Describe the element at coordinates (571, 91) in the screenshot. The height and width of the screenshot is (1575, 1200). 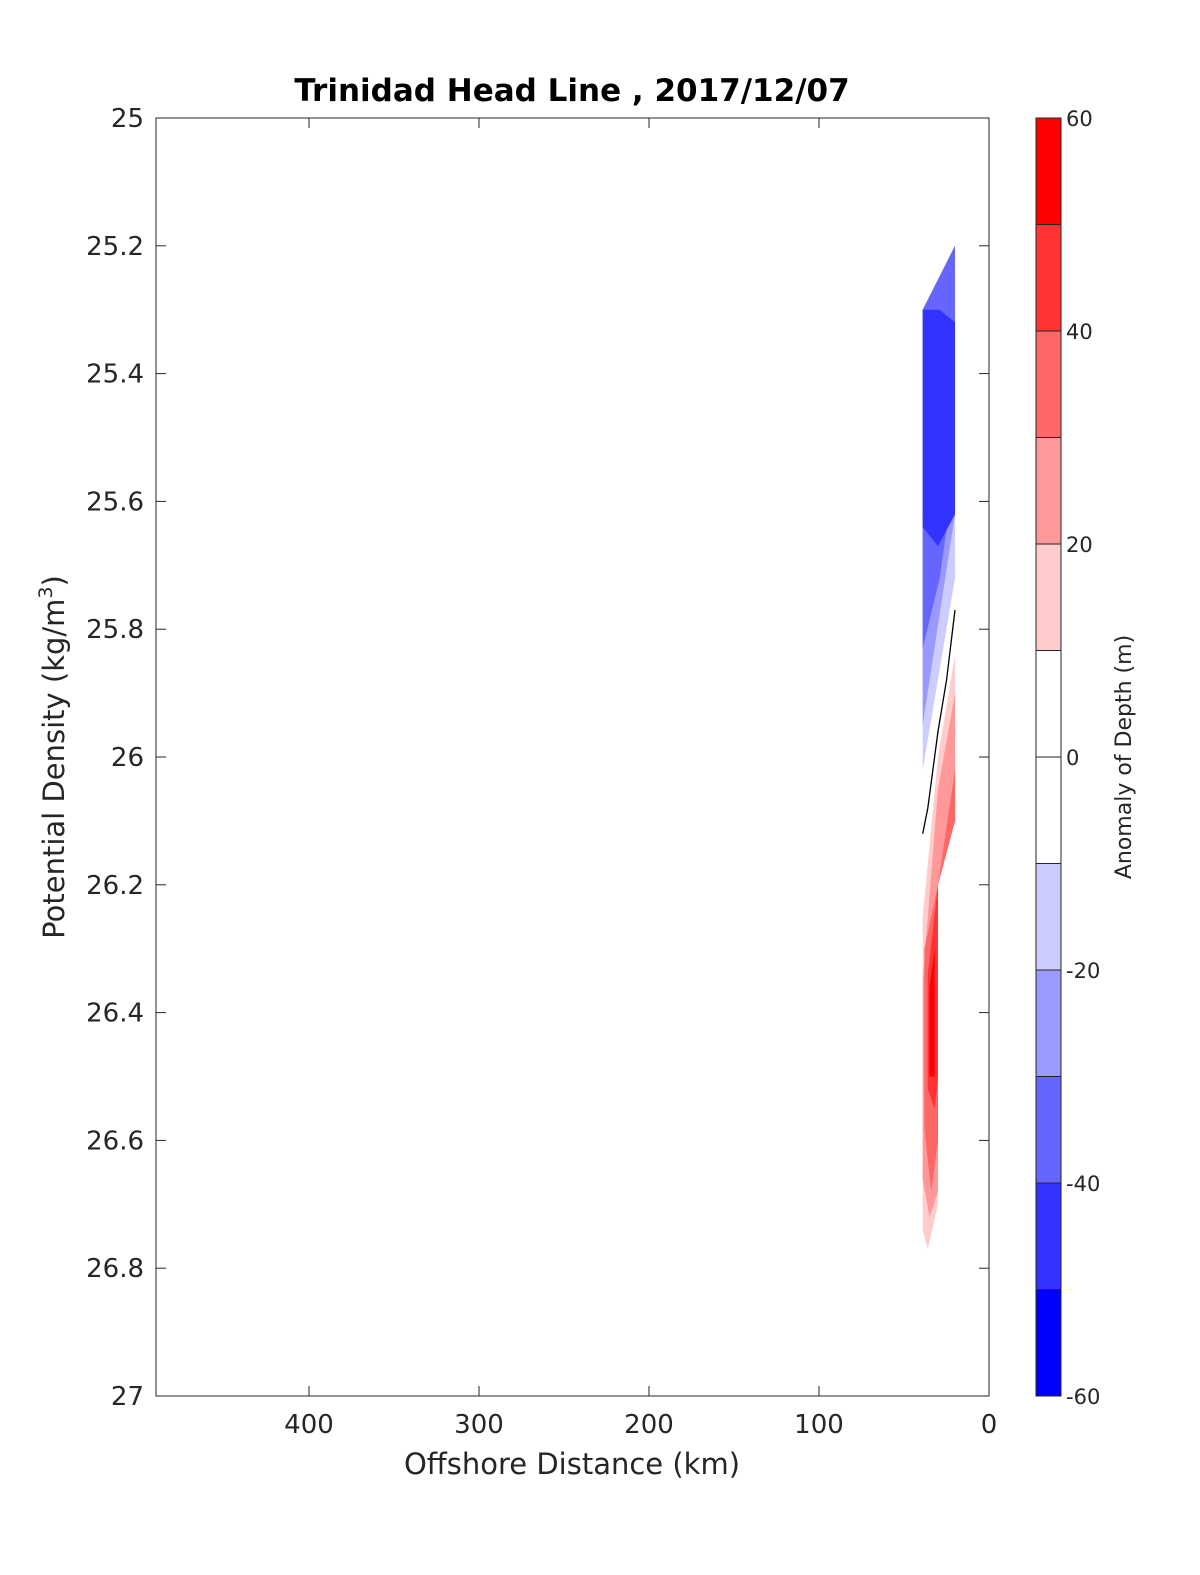
I see `chart-title: Trinidad Head Line , 2017/12/07` at that location.